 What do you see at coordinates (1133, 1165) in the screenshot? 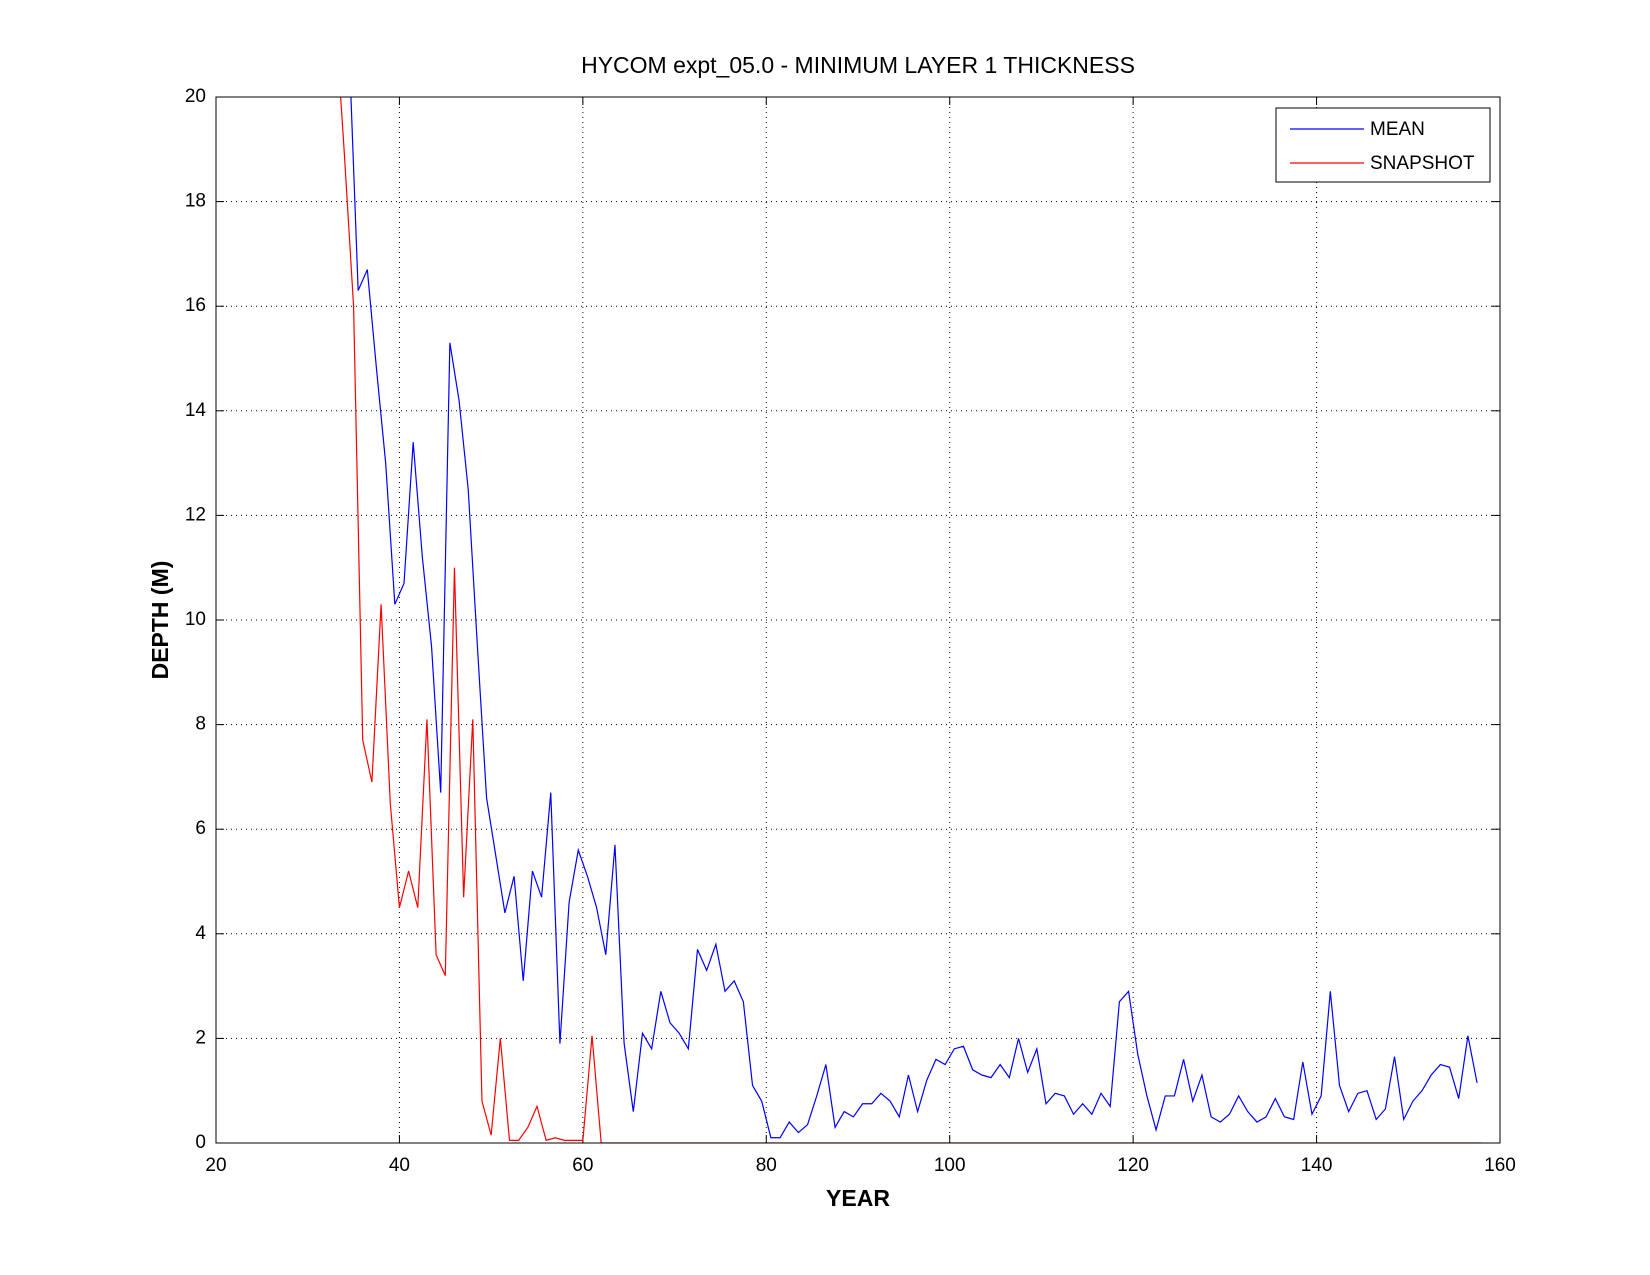
I see `x-tick-label: 120` at bounding box center [1133, 1165].